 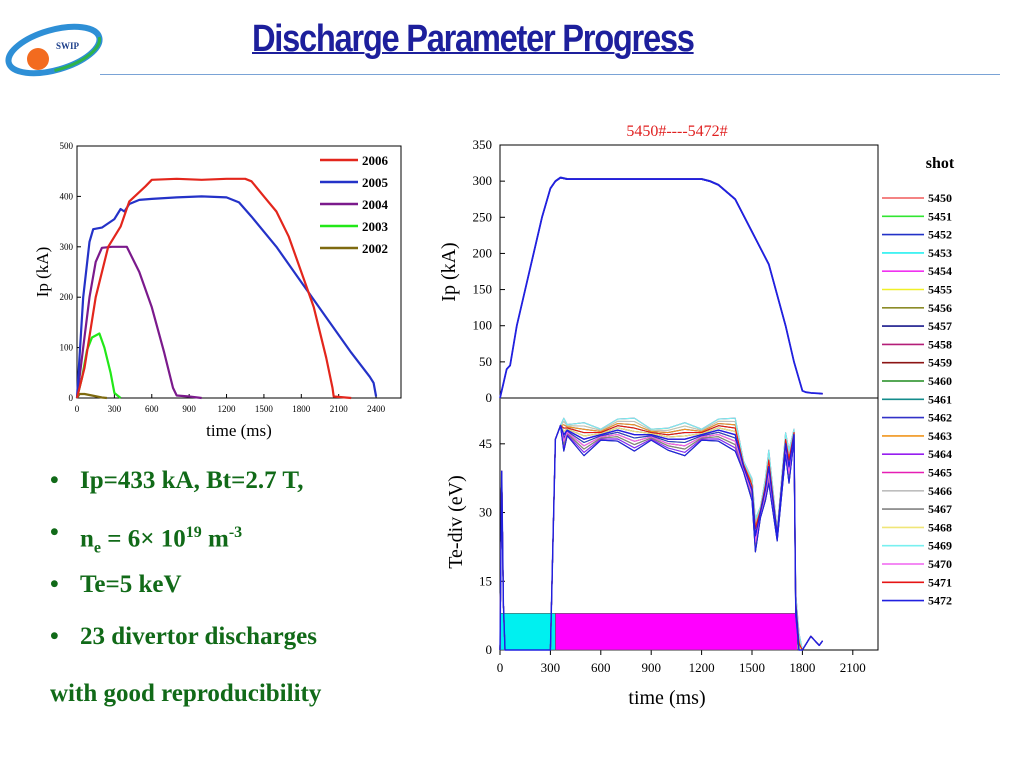 I want to click on top-y-axis-label: Ip (kA), so click(x=449, y=271).